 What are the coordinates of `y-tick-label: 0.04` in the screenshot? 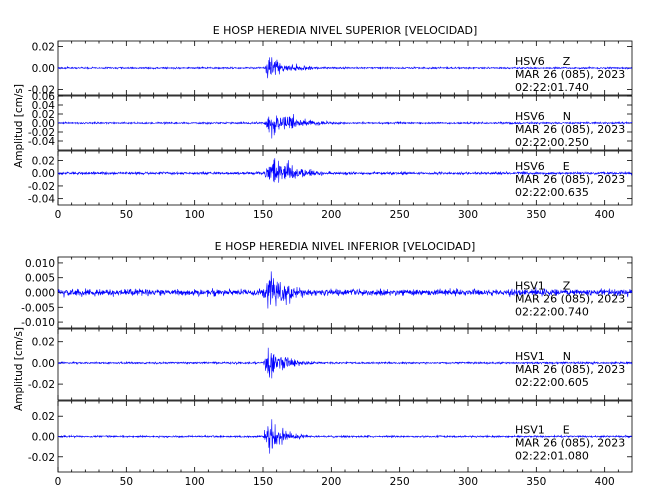 It's located at (44, 106).